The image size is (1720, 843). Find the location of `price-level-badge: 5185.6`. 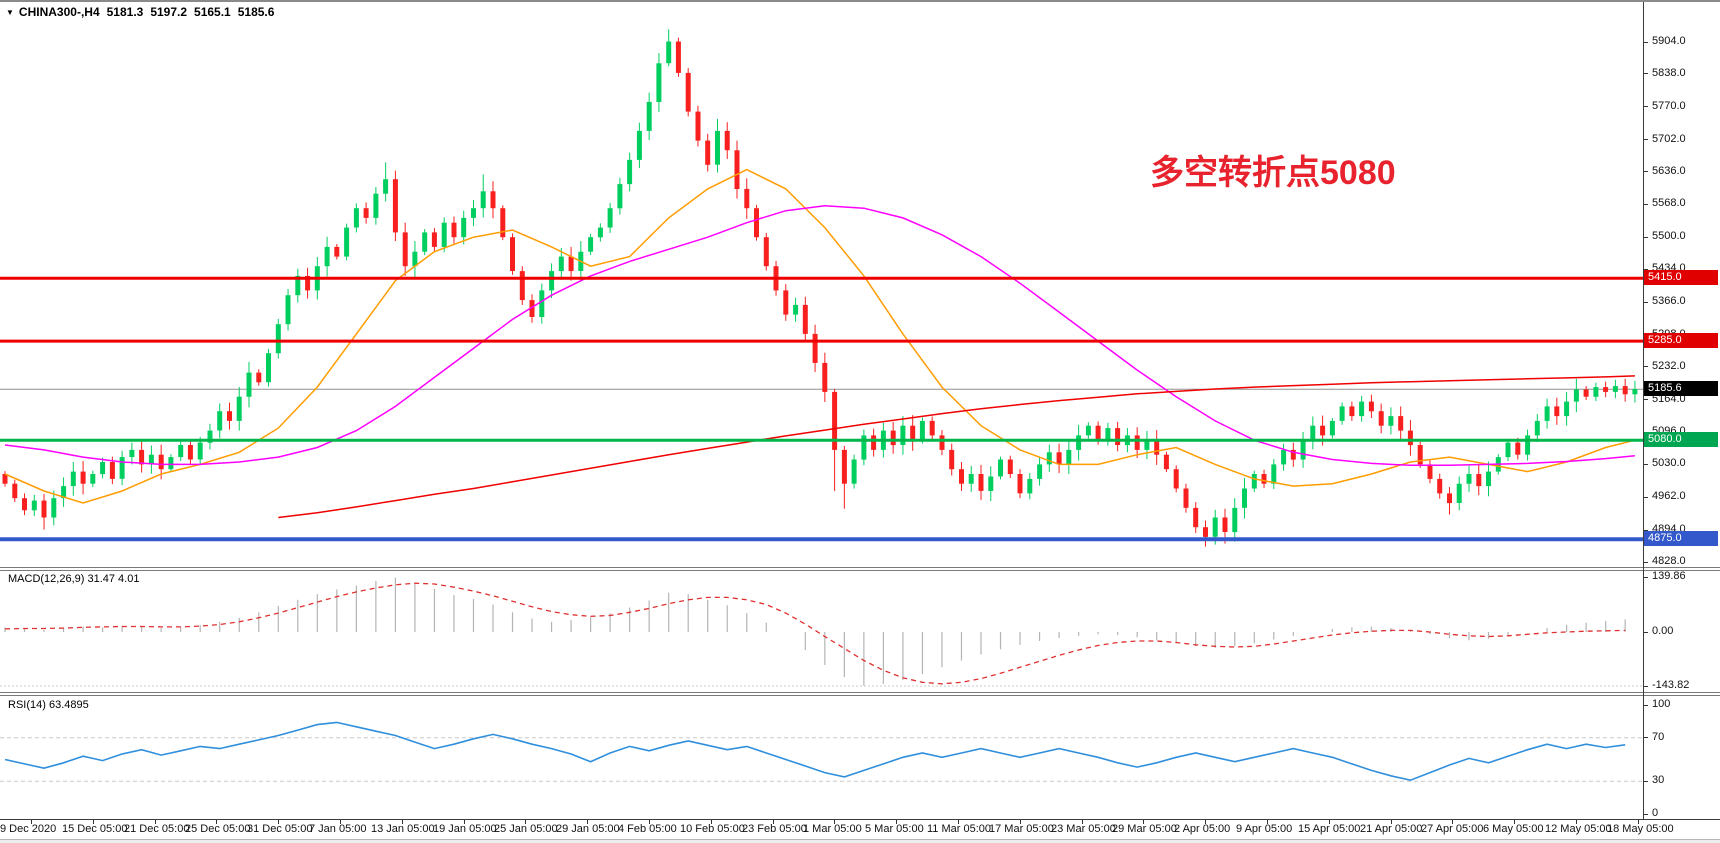

price-level-badge: 5185.6 is located at coordinates (1681, 388).